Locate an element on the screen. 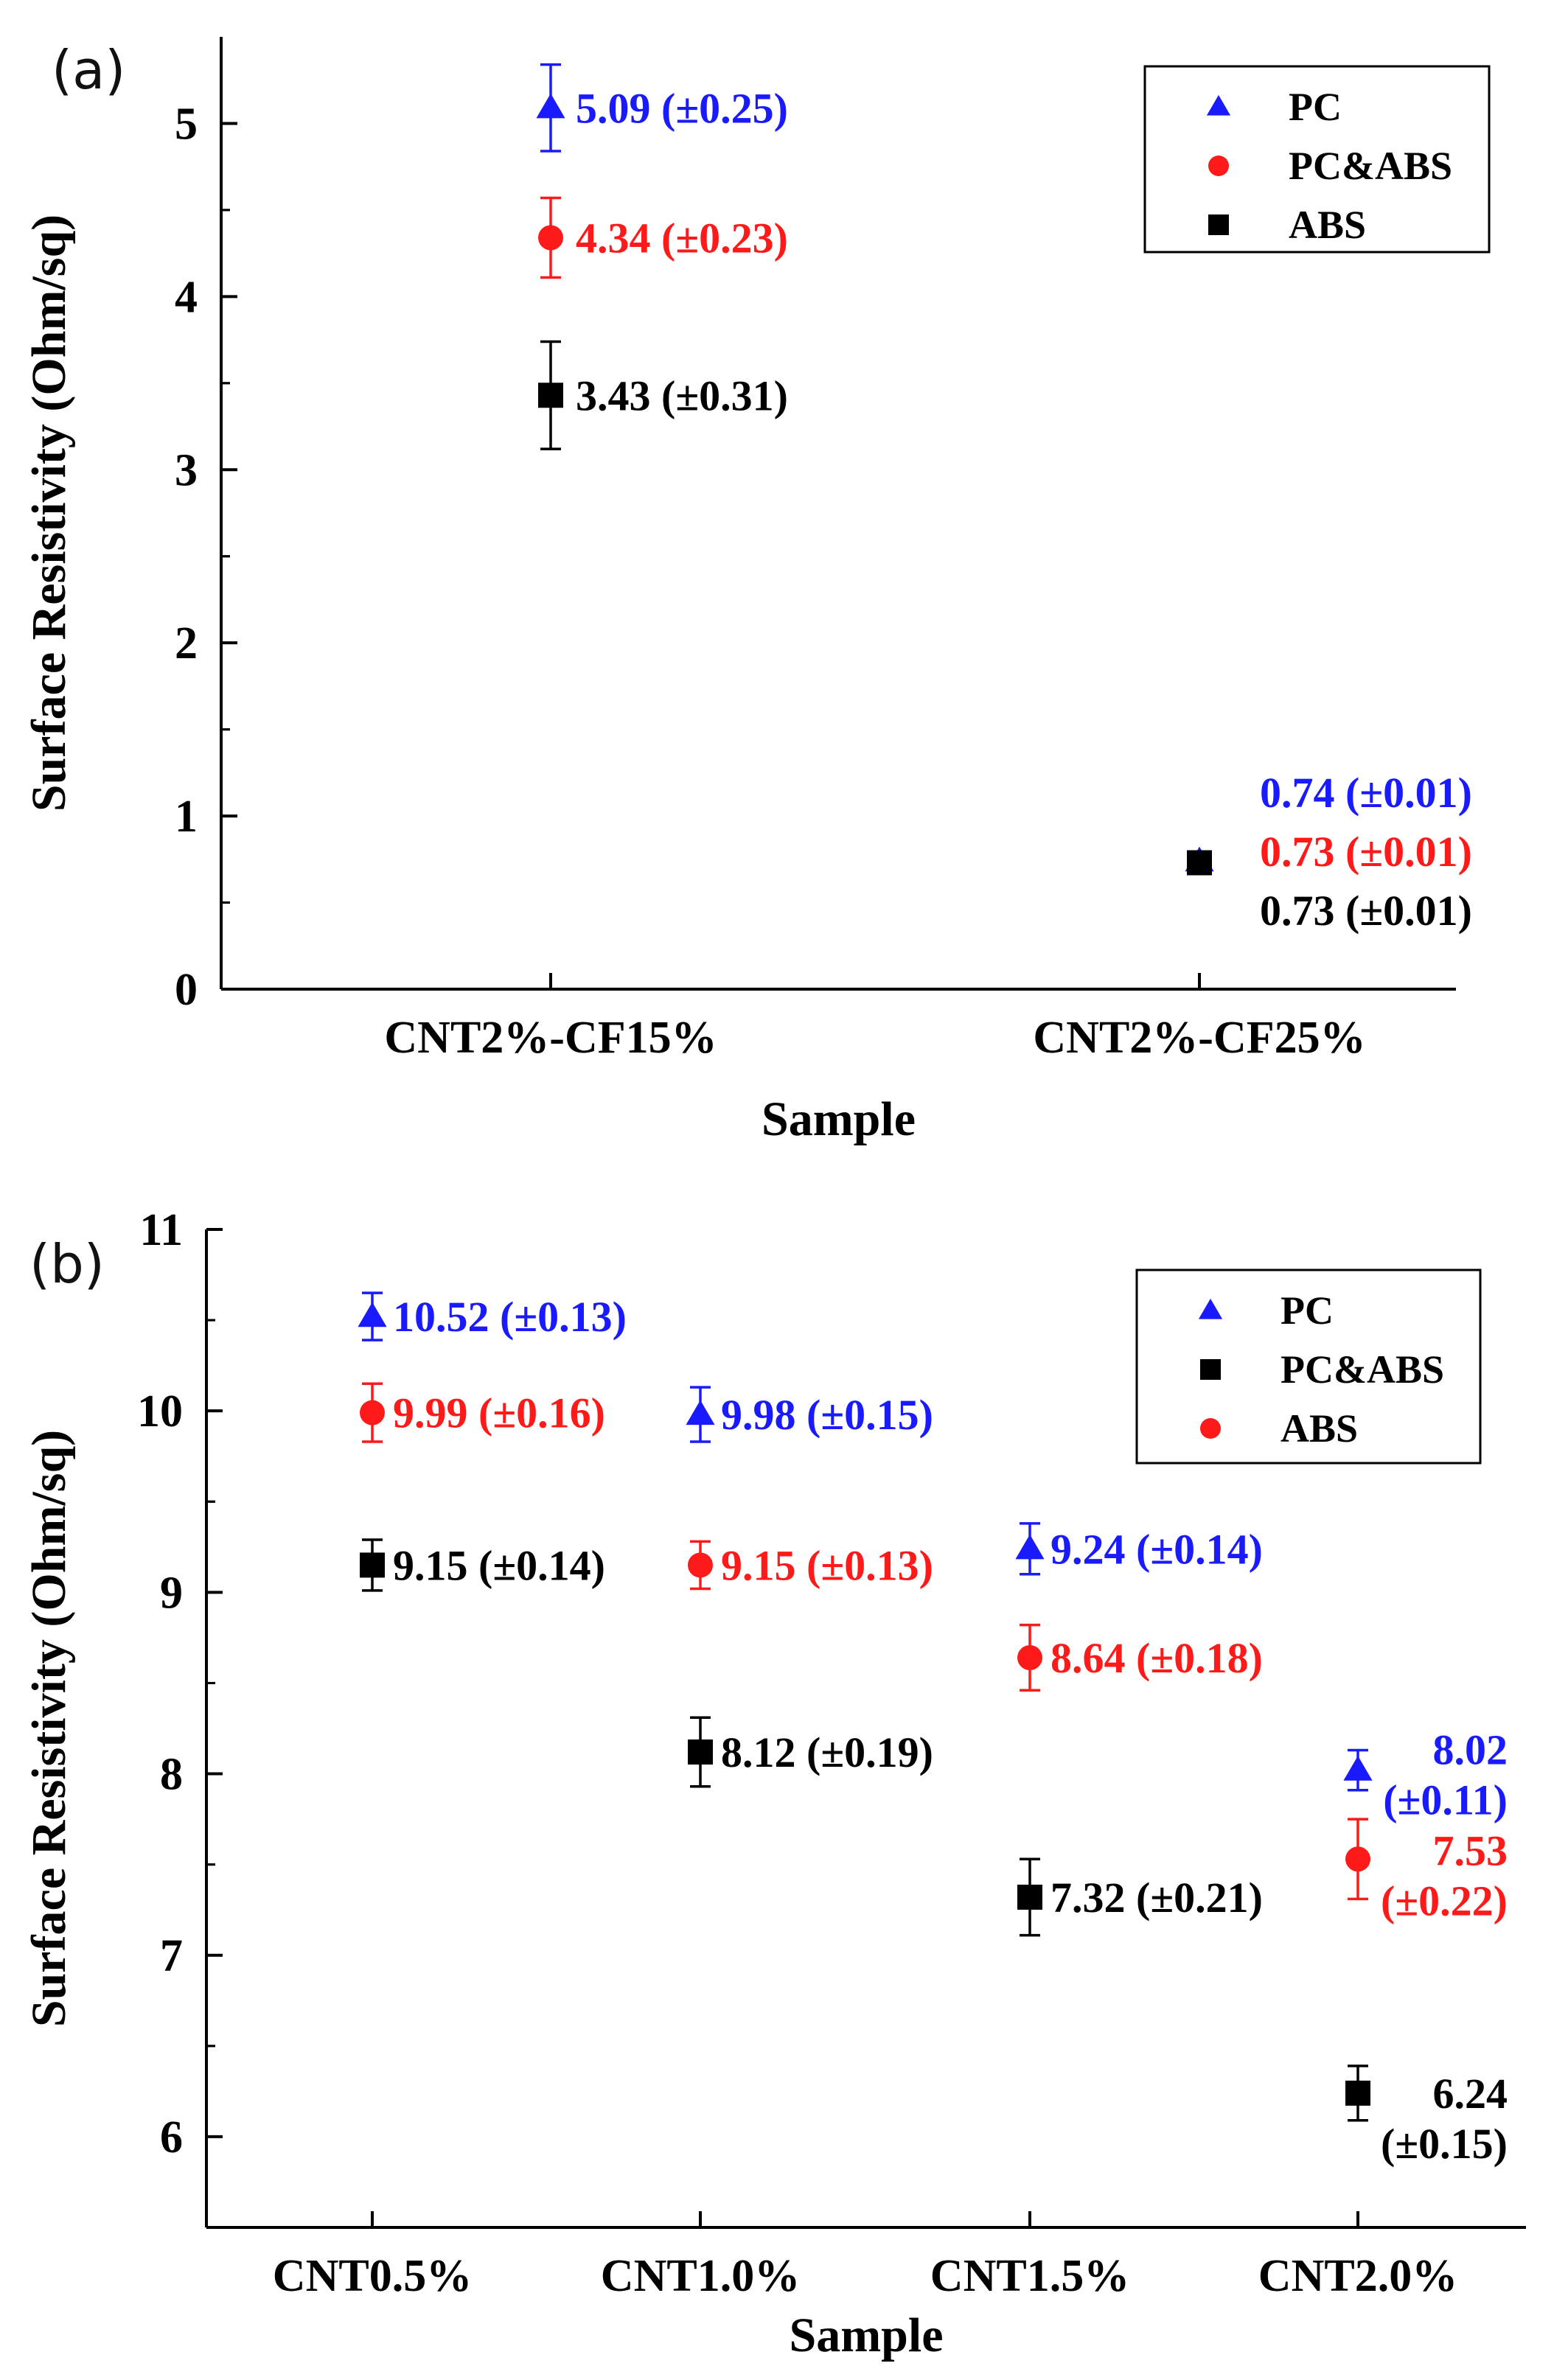 The height and width of the screenshot is (2380, 1554). data-label-line: 7.53 is located at coordinates (1471, 1850).